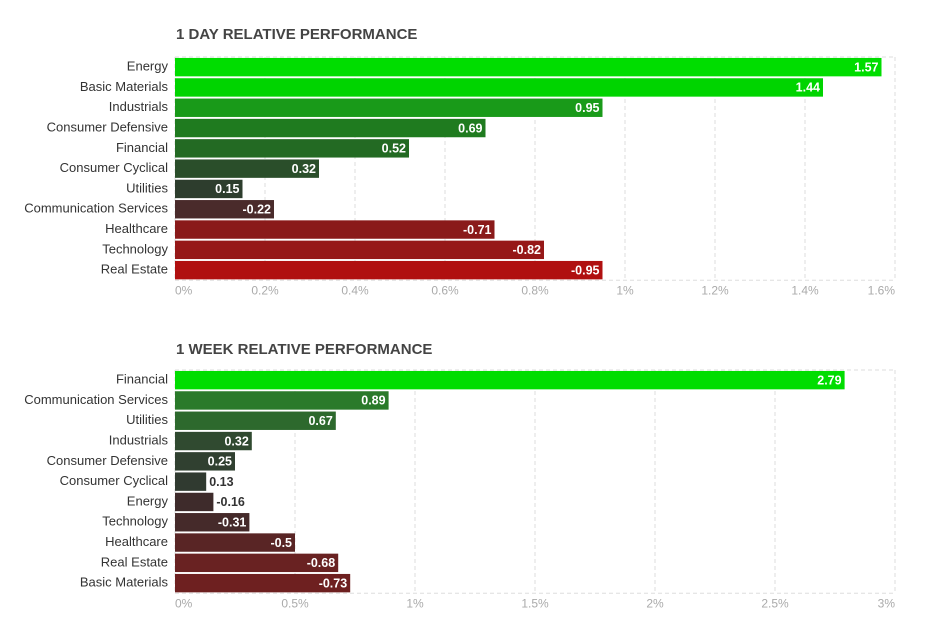 The height and width of the screenshot is (635, 931). Describe the element at coordinates (775, 603) in the screenshot. I see `x-tick-label: 2.5%` at that location.